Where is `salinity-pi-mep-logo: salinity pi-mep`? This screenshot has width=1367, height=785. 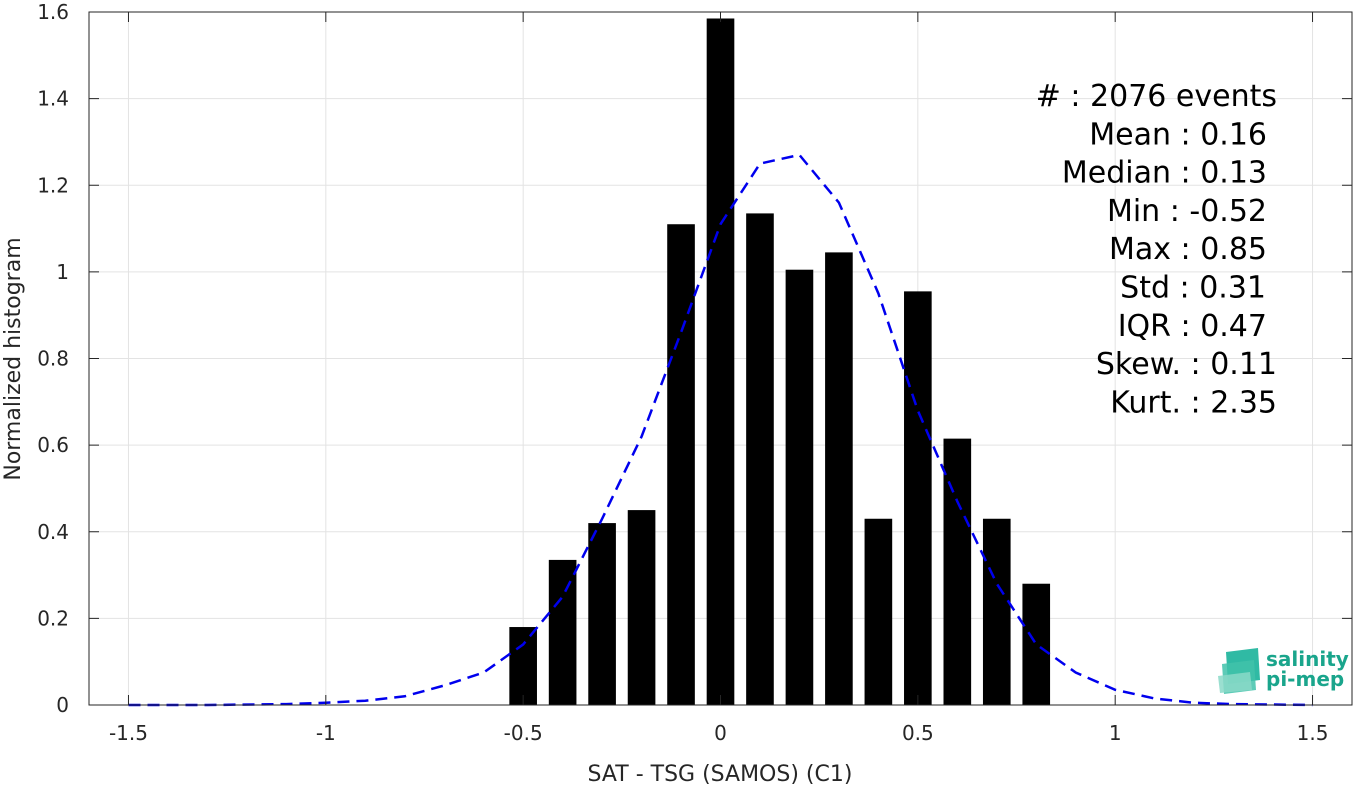 salinity-pi-mep-logo: salinity pi-mep is located at coordinates (1283, 670).